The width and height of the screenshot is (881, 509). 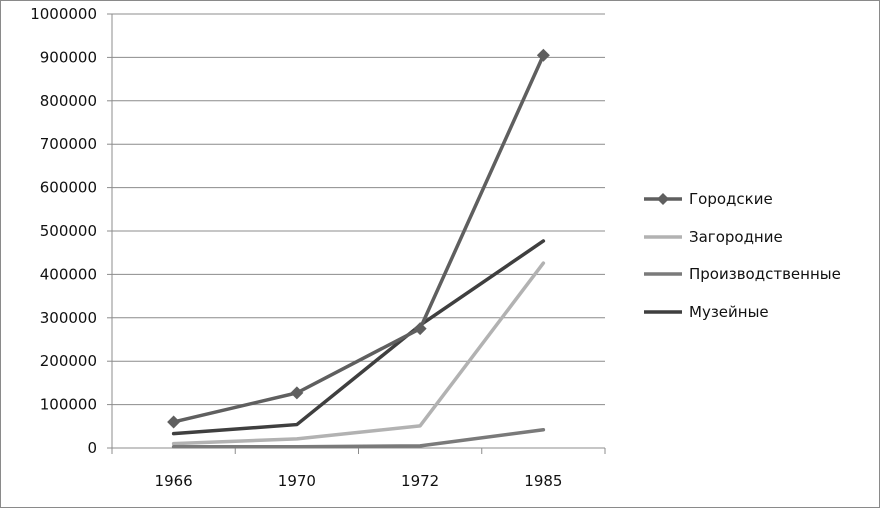 What do you see at coordinates (68, 274) in the screenshot?
I see `y-tick-label: 400000` at bounding box center [68, 274].